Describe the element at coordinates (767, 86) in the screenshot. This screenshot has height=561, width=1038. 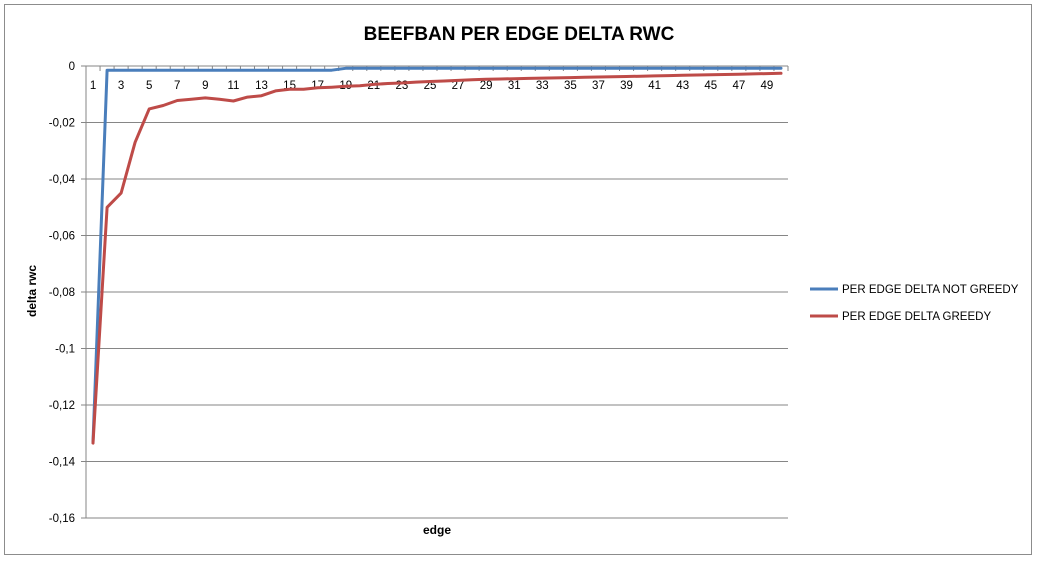
I see `x-tick-label: 49` at that location.